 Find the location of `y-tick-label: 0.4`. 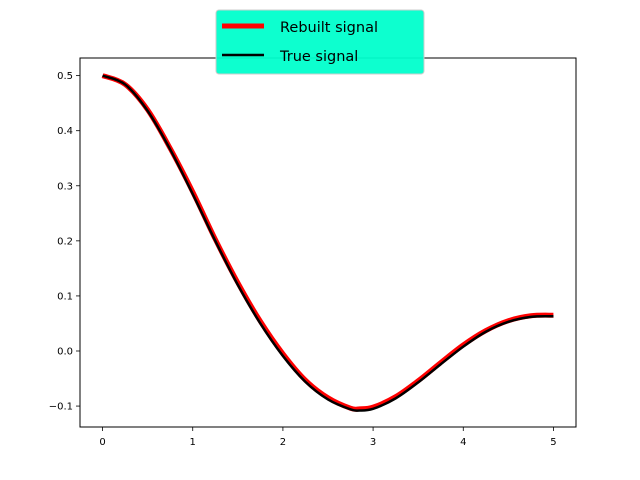

y-tick-label: 0.4 is located at coordinates (65, 131).